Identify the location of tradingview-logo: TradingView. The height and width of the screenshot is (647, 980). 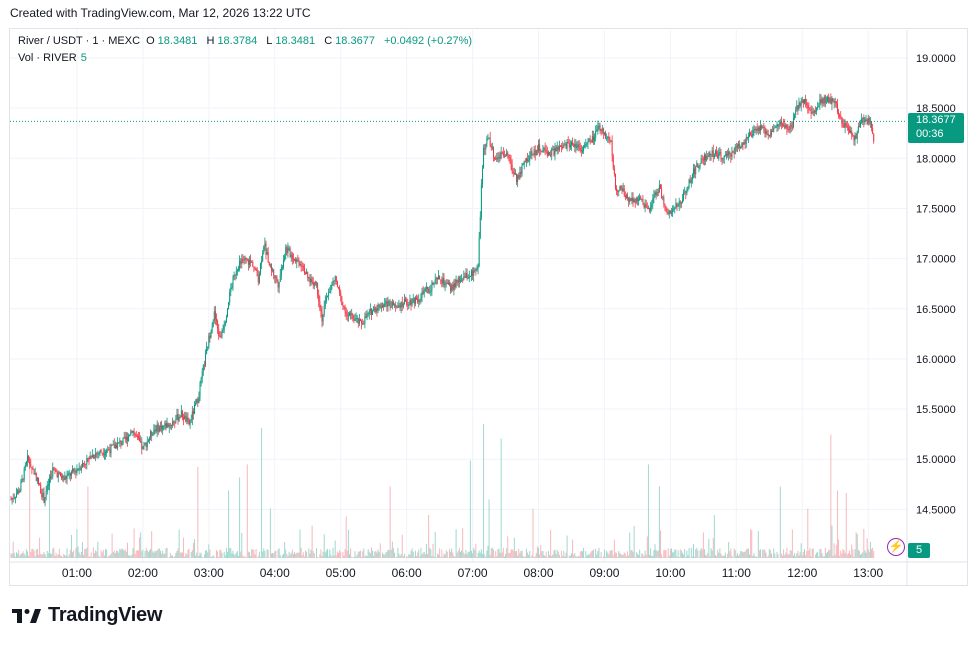
(87, 615).